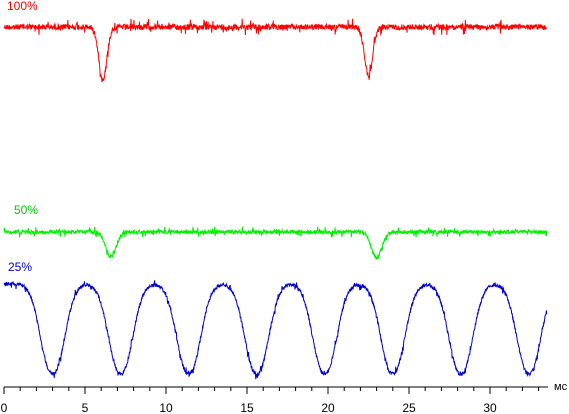 The height and width of the screenshot is (414, 569). What do you see at coordinates (20, 267) in the screenshot?
I see `series-label-25: 25%` at bounding box center [20, 267].